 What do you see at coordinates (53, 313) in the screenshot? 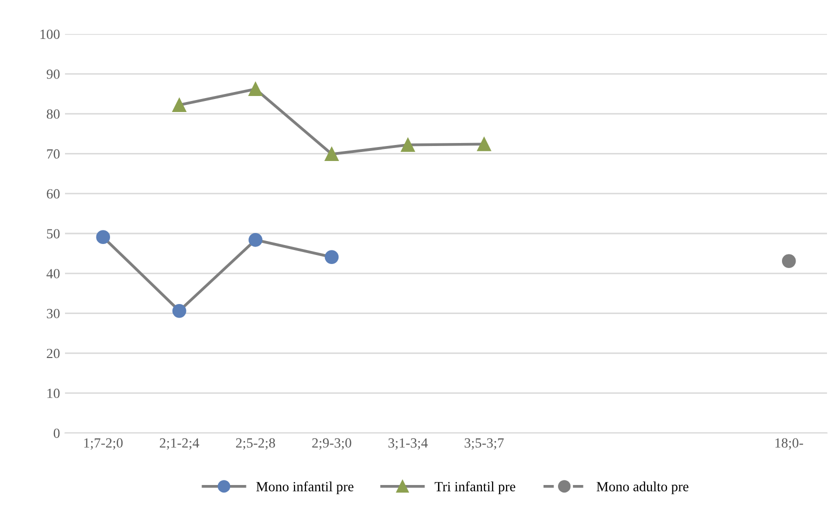
I see `y-tick-label: 30` at bounding box center [53, 313].